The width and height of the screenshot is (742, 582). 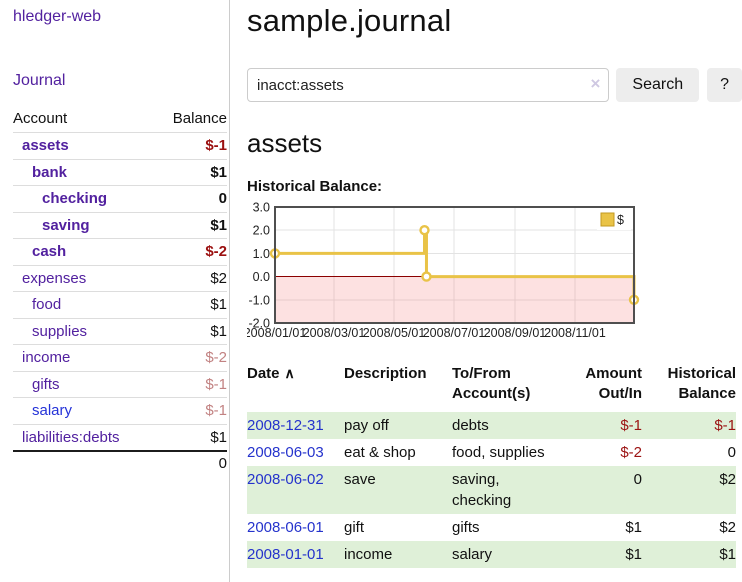 What do you see at coordinates (46, 384) in the screenshot?
I see `account-link: gifts` at bounding box center [46, 384].